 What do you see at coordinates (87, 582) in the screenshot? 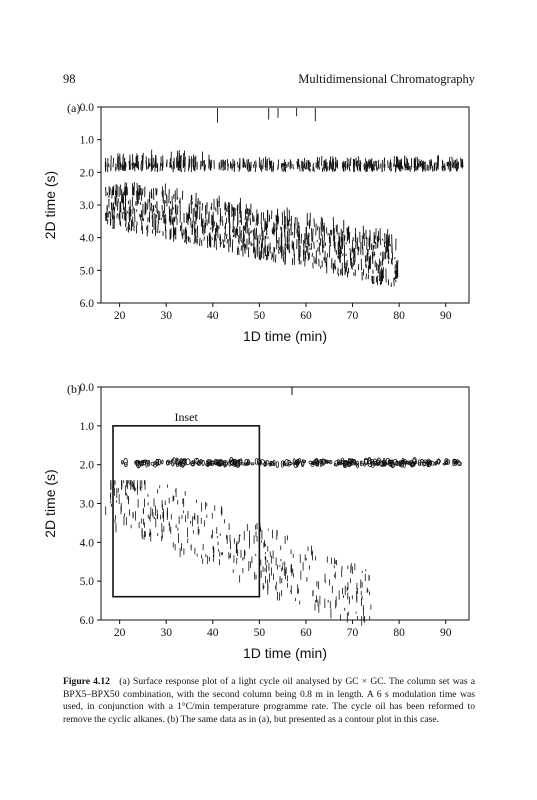
I see `y-tick-label: 5.0` at bounding box center [87, 582].